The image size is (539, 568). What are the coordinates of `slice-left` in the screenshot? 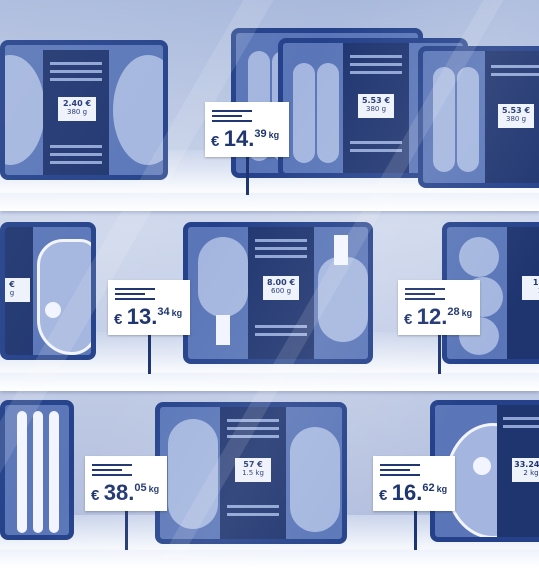 It's located at (25, 110).